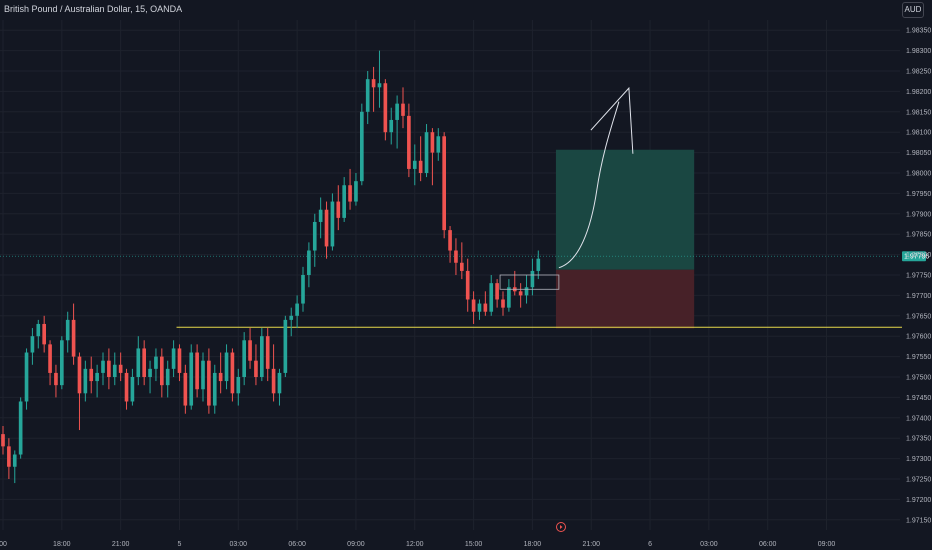 This screenshot has height=550, width=932. Describe the element at coordinates (650, 544) in the screenshot. I see `x-tick-label: 6` at that location.